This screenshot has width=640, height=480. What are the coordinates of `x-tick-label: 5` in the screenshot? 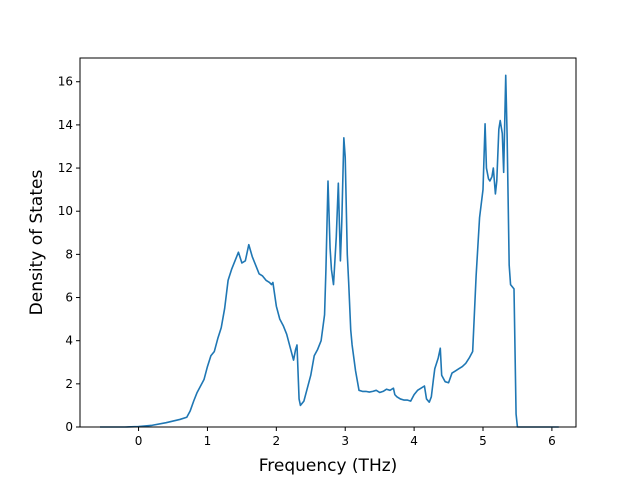 It's located at (483, 441).